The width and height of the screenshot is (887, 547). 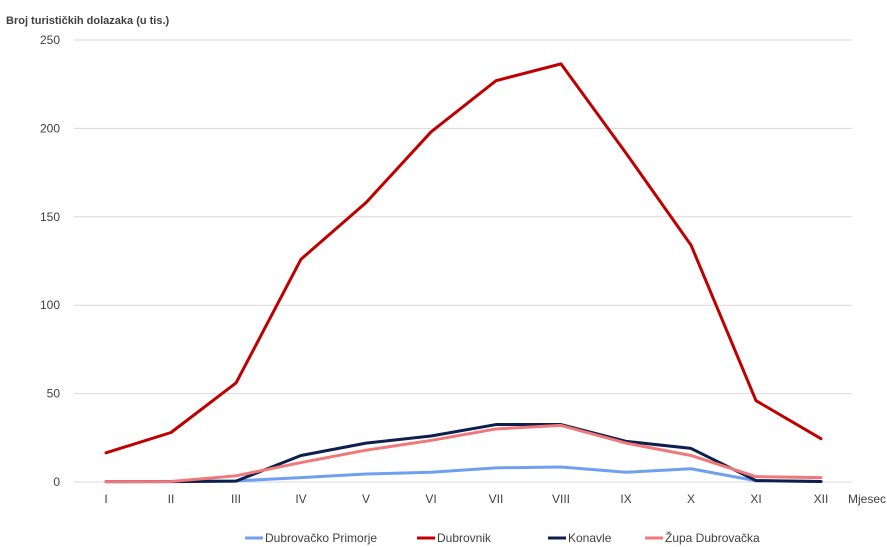 What do you see at coordinates (50, 40) in the screenshot?
I see `y-tick-label: 250` at bounding box center [50, 40].